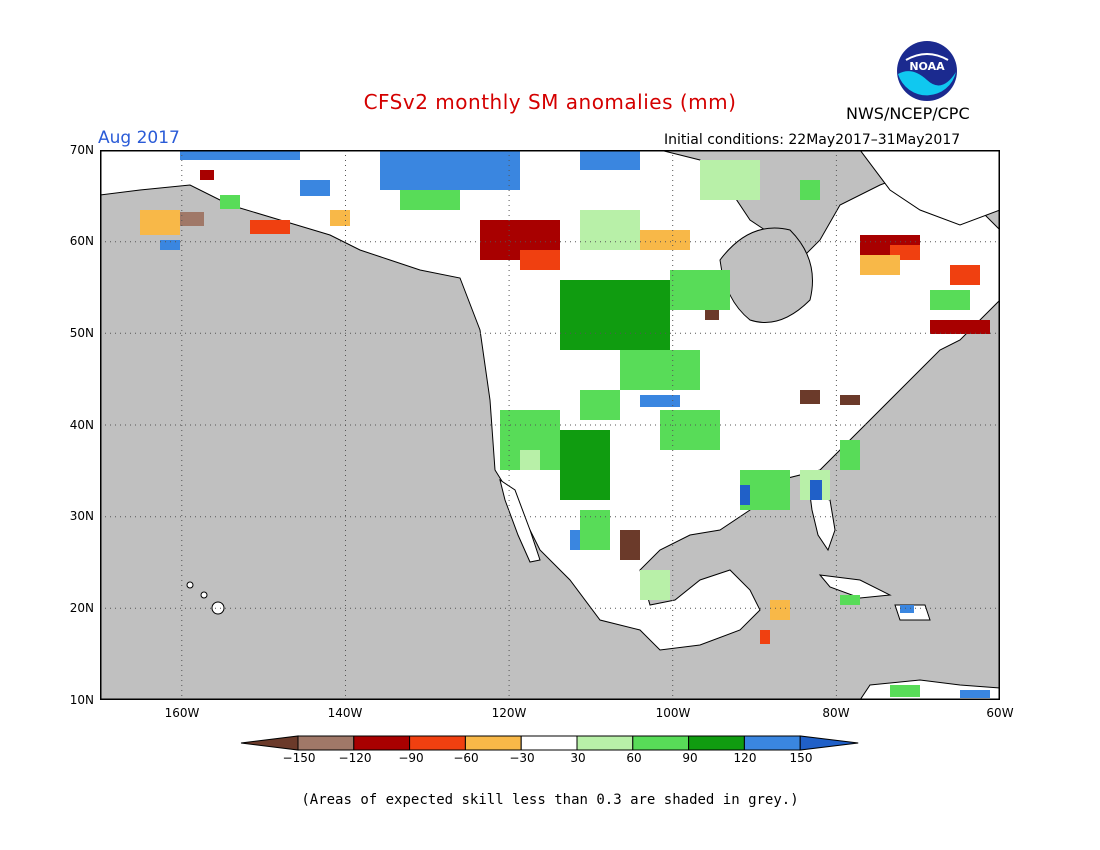  I want to click on colorbar-label: 90, so click(690, 758).